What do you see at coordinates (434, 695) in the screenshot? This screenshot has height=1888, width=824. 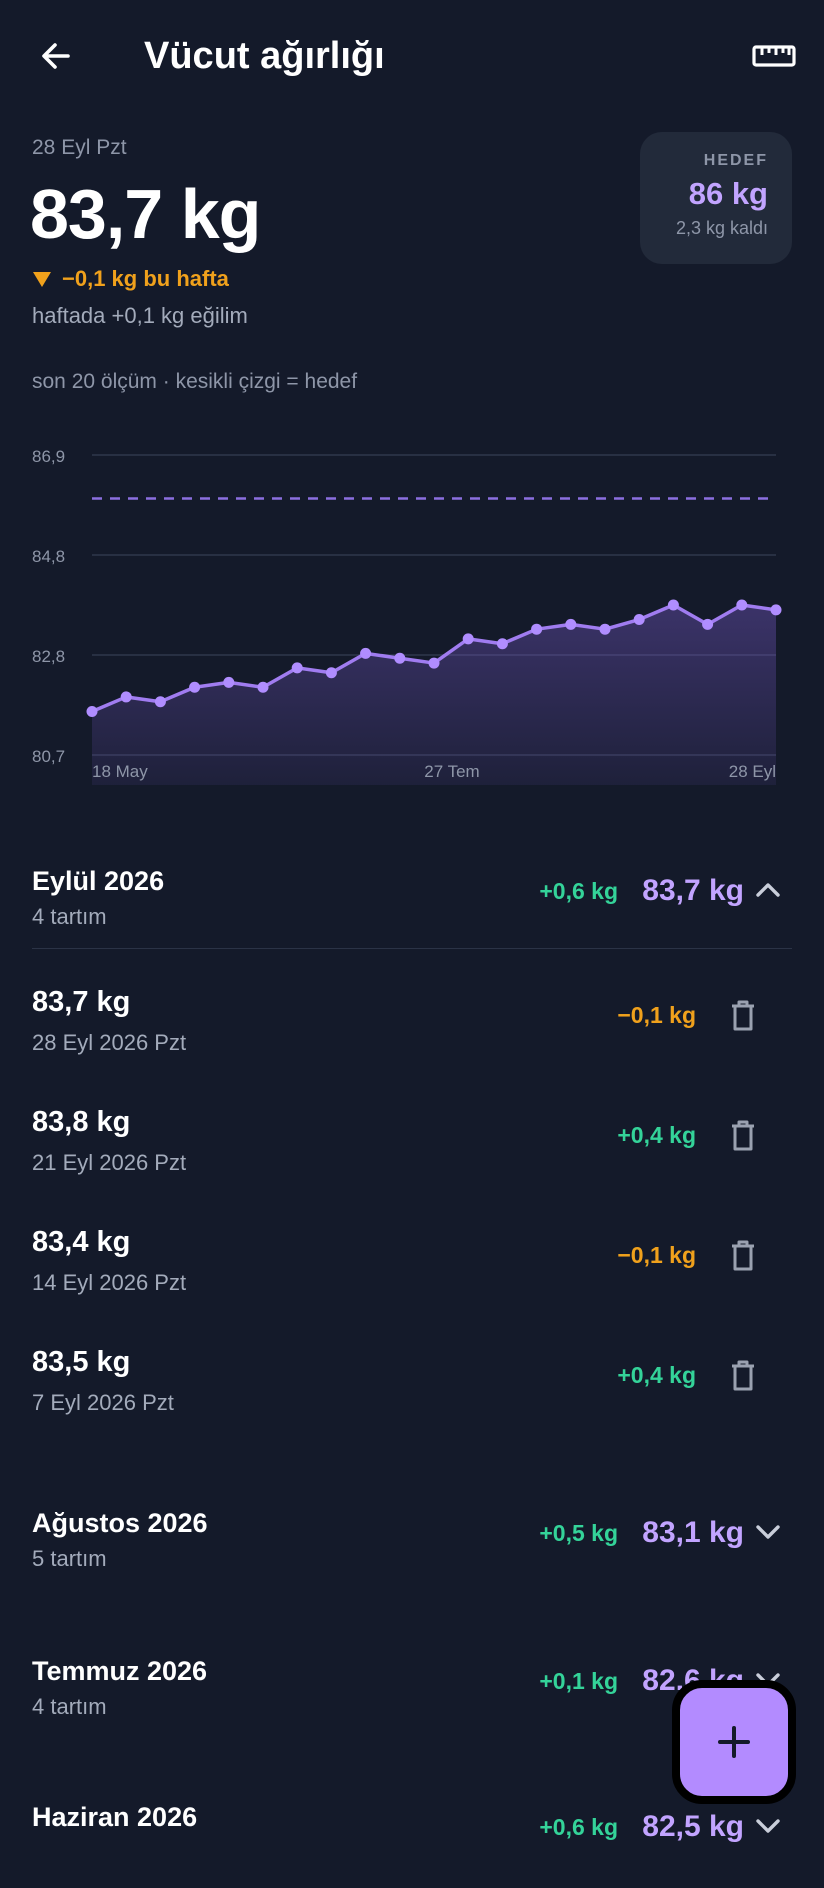 I see `chart-area` at bounding box center [434, 695].